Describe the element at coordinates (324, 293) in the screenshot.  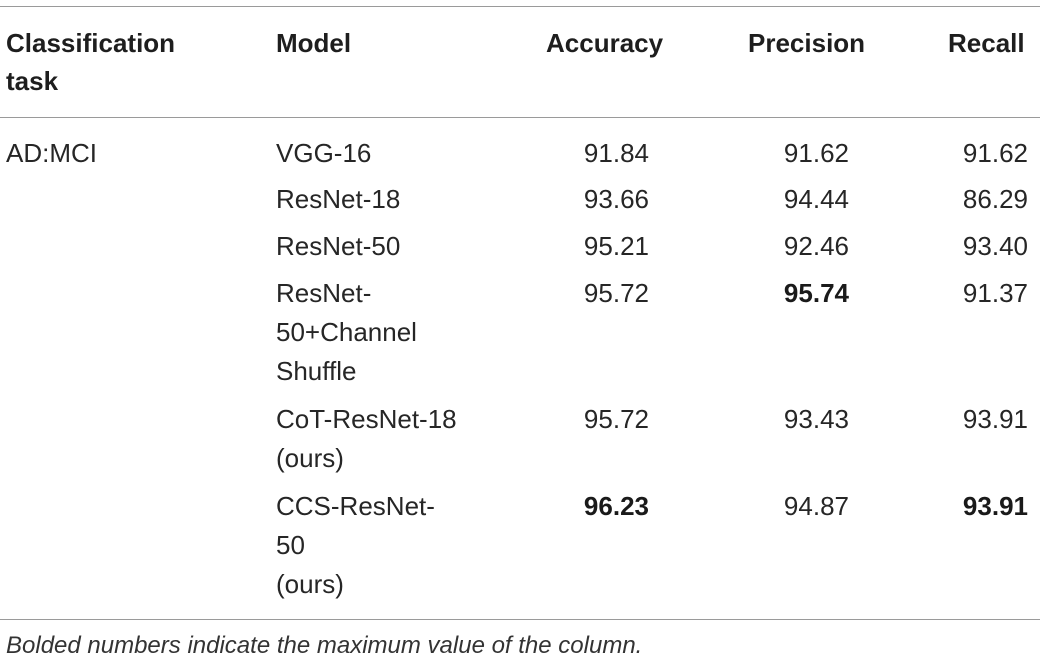
I see `model-cell-line-1: ResNet-` at that location.